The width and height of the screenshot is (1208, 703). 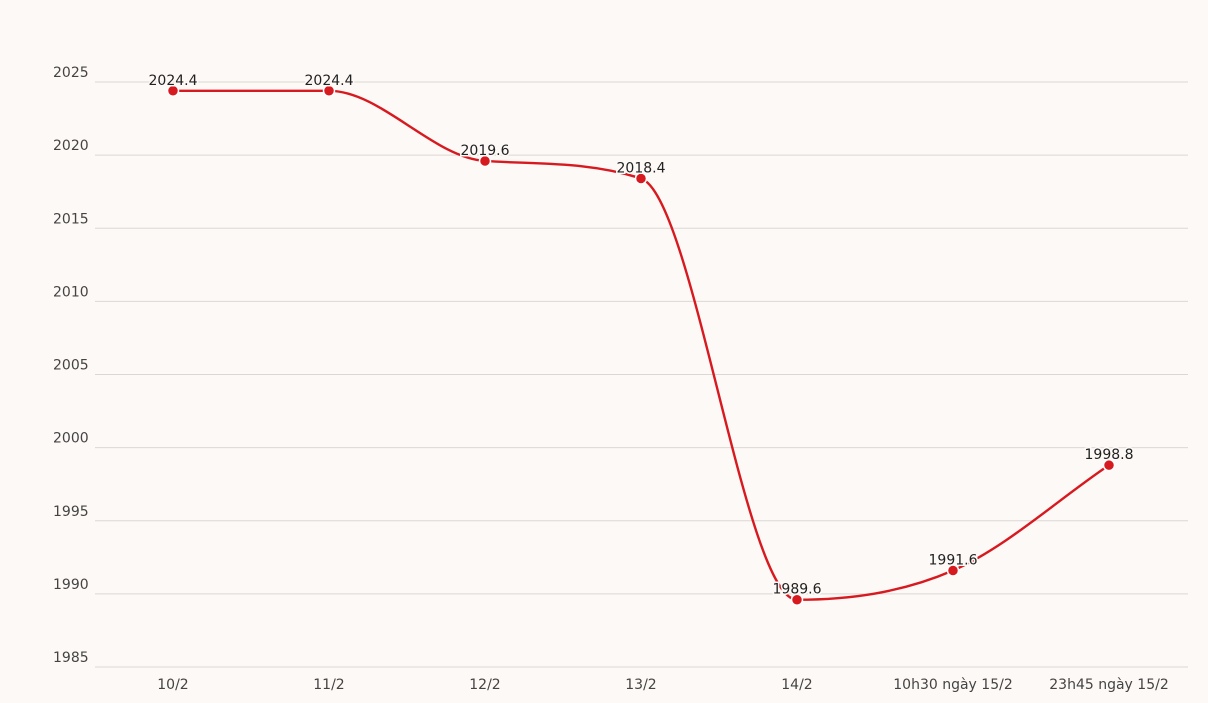 I want to click on x-tick-label: 13/2, so click(x=640, y=685).